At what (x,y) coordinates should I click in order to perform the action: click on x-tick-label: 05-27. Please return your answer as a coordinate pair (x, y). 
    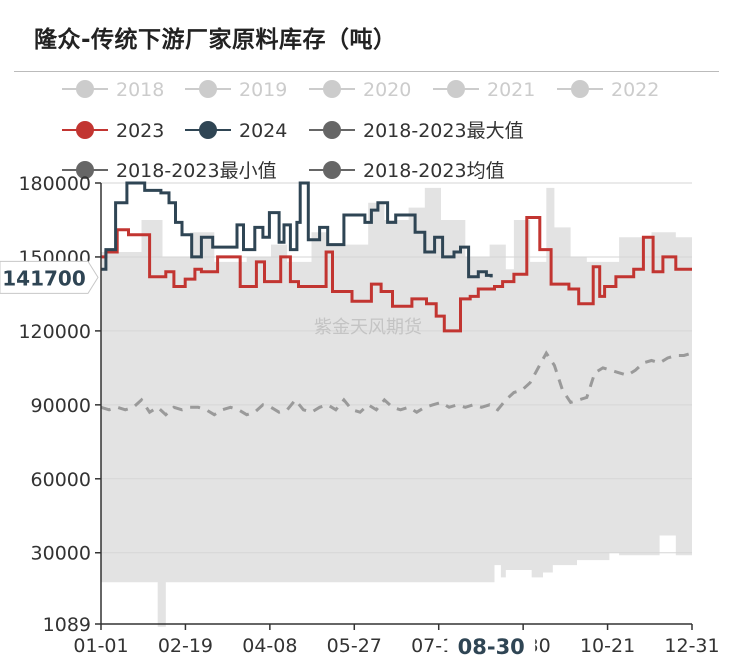
    Looking at the image, I should click on (354, 646).